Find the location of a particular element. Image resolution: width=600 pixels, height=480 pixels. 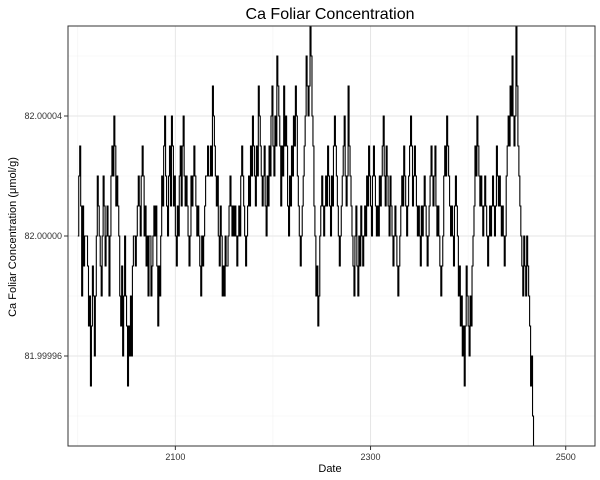

y-axis-title: Ca Foliar Concentration (μmol/g) is located at coordinates (13, 237).